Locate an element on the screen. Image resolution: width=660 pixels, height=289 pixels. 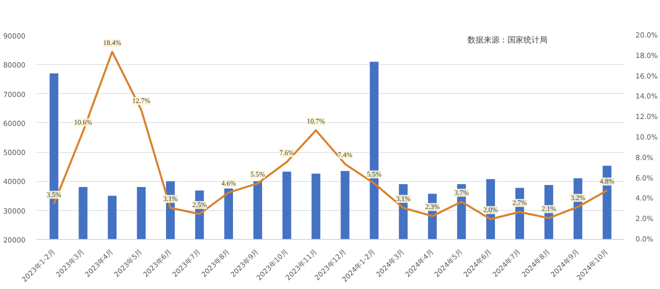
annotation: 数据来源：国家统计局 is located at coordinates (507, 40).